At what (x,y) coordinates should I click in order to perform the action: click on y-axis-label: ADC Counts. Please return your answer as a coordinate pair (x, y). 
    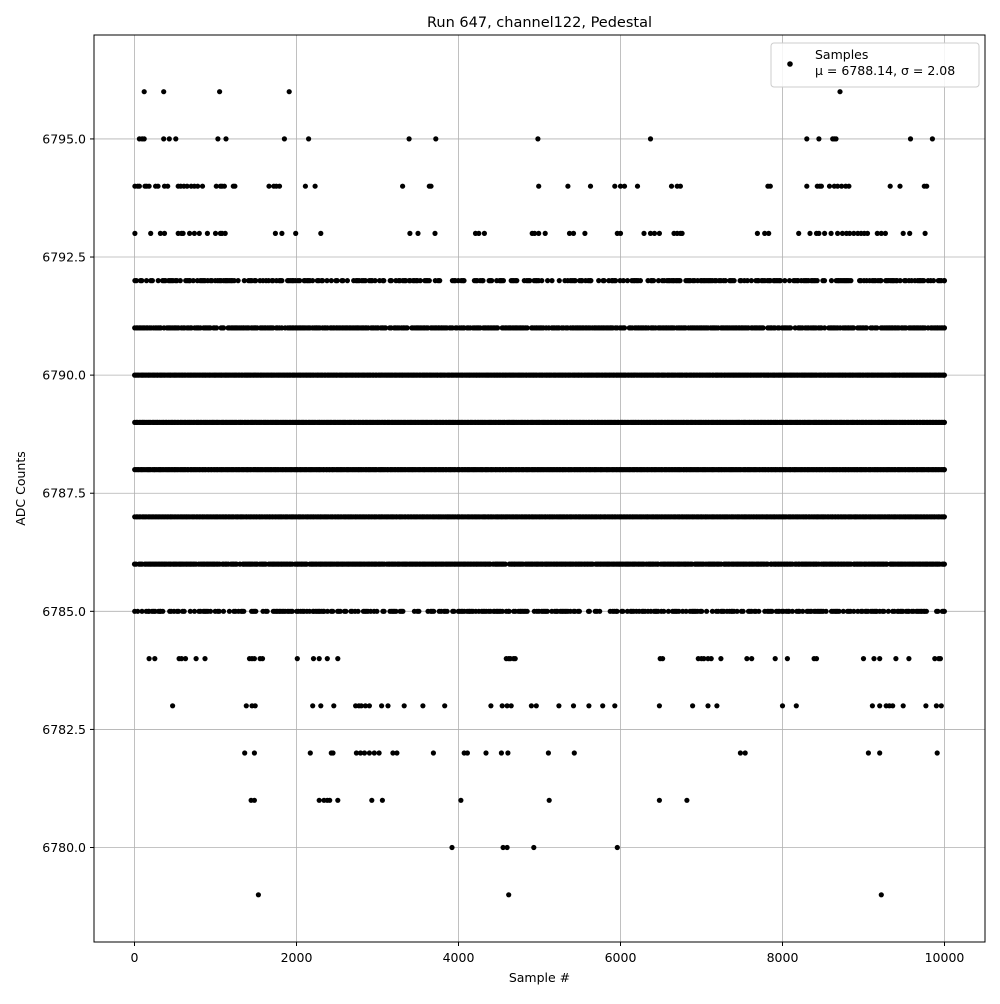
    Looking at the image, I should click on (20, 488).